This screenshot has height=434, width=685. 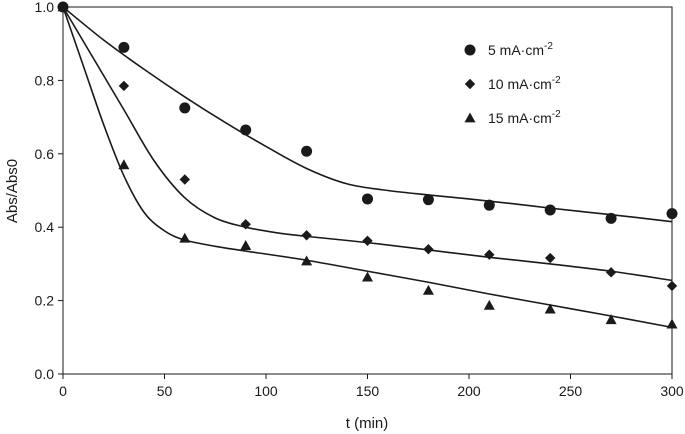 I want to click on y-axis-label: Abs/Abs0, so click(x=12, y=191).